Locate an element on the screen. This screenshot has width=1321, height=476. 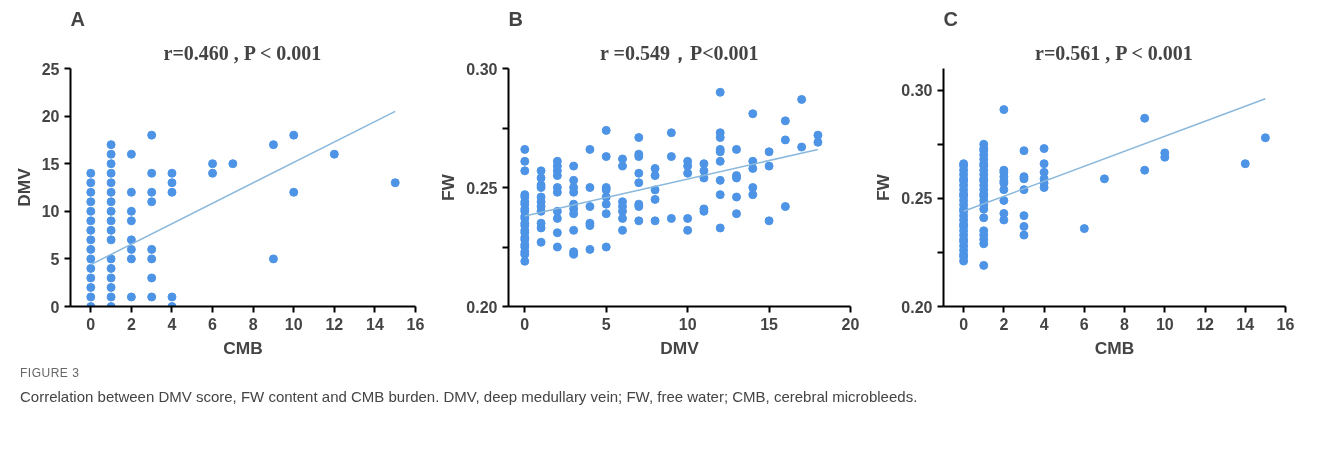
text: B is located at coordinates (515, 18).